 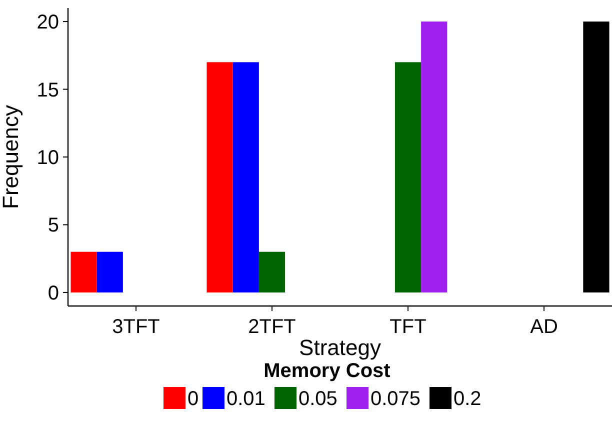 What do you see at coordinates (47, 23) in the screenshot?
I see `y-tick-label: 20` at bounding box center [47, 23].